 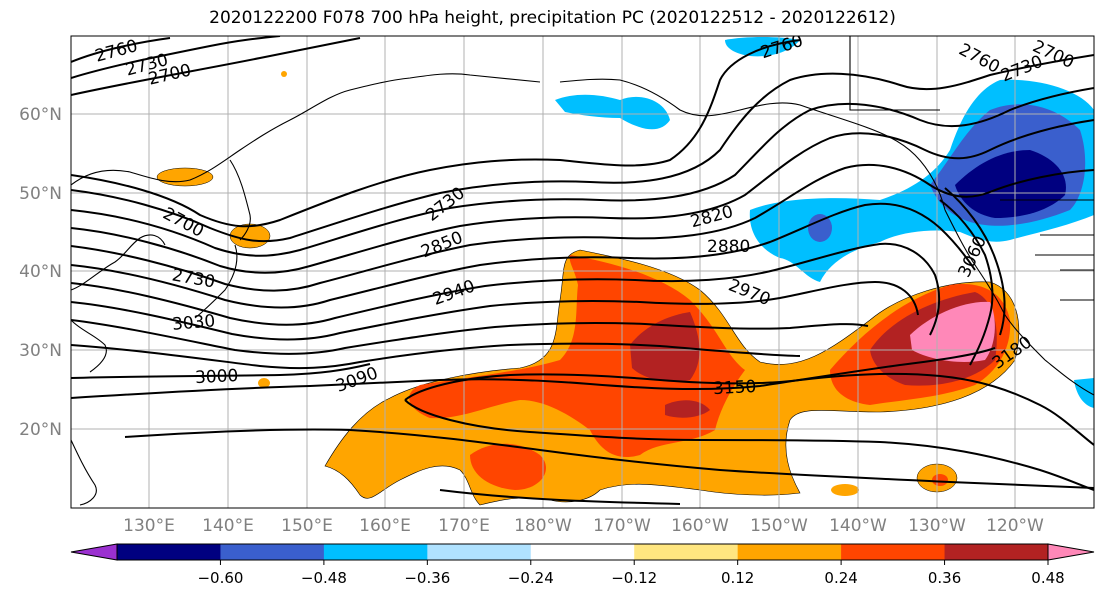 What do you see at coordinates (217, 377) in the screenshot?
I see `contour-label: 3000` at bounding box center [217, 377].